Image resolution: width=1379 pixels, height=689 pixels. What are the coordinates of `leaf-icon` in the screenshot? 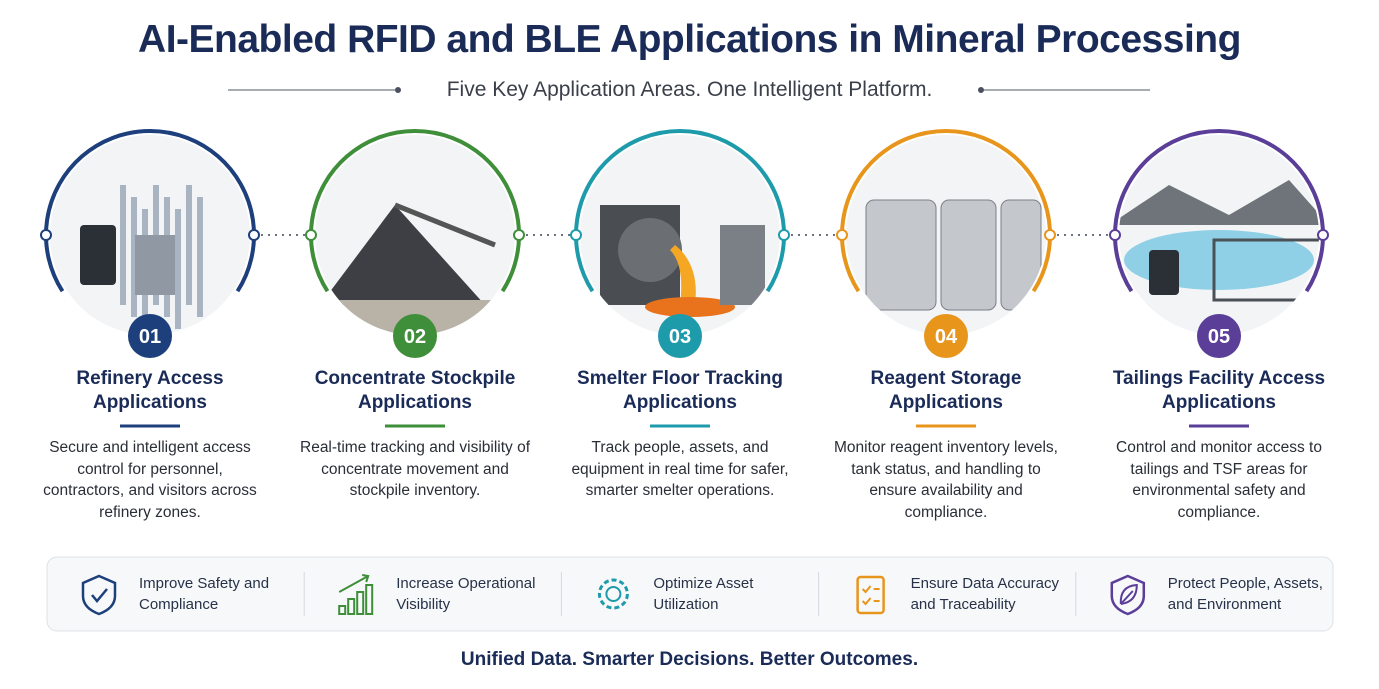 It's located at (1128, 594).